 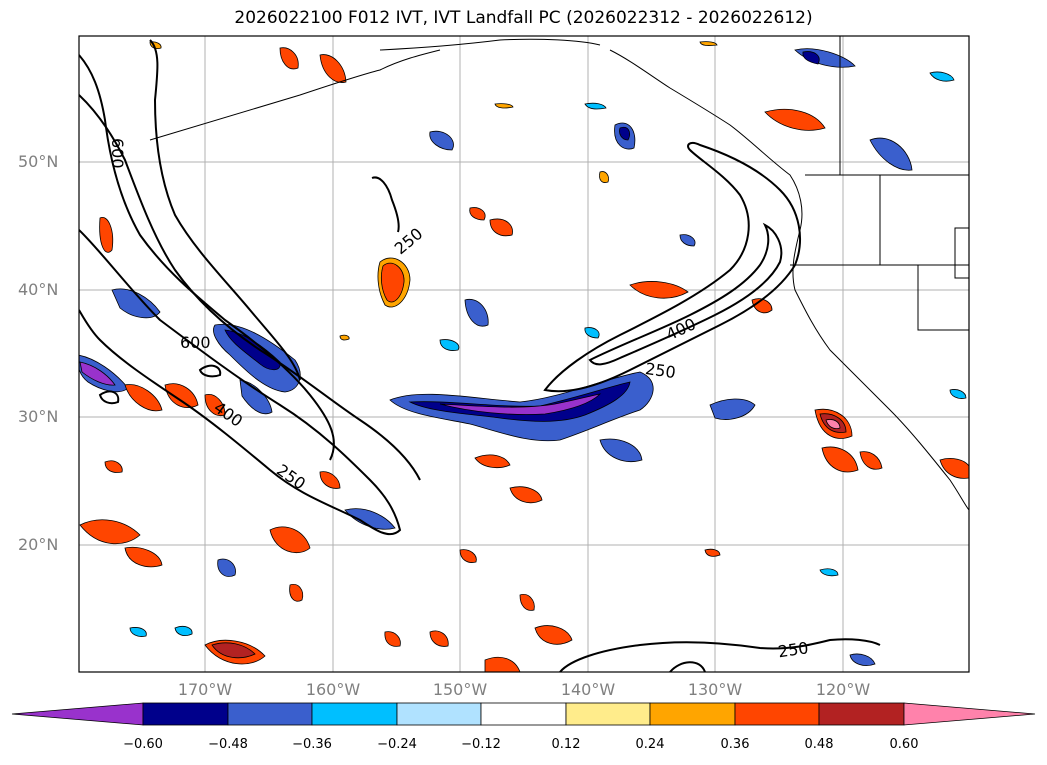 I want to click on lat-label-20n: 20°N, so click(x=38, y=544).